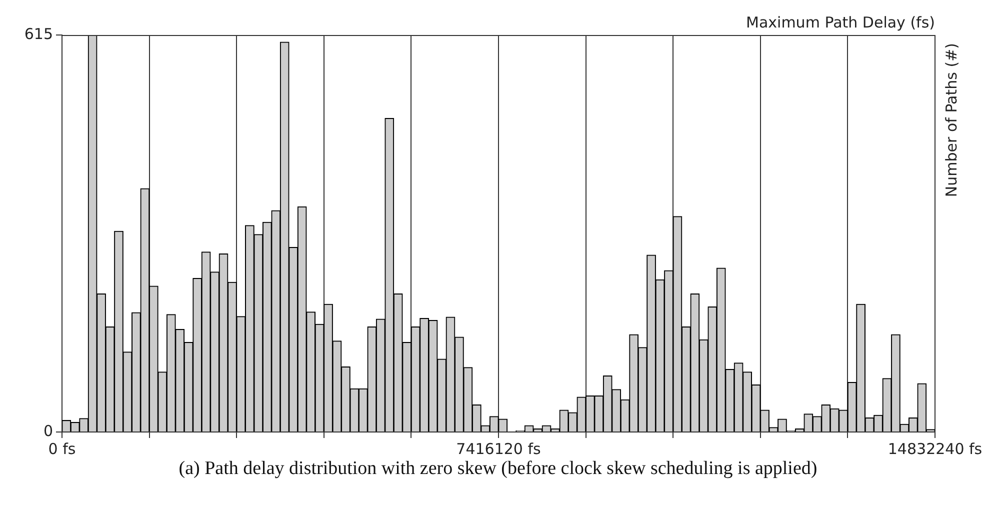 The height and width of the screenshot is (509, 996). What do you see at coordinates (38, 33) in the screenshot?
I see `y-tick-label: 615` at bounding box center [38, 33].